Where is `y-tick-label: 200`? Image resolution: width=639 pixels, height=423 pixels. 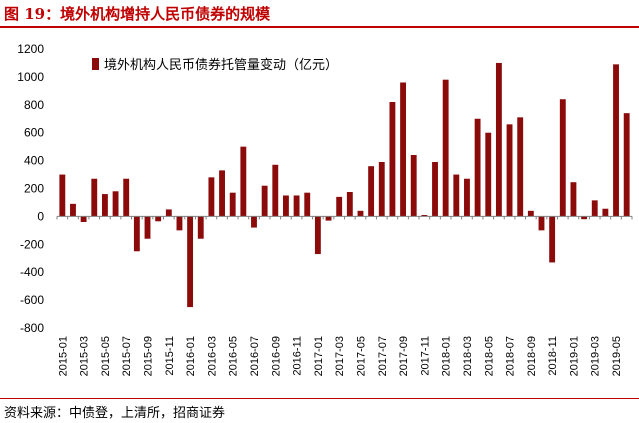
y-tick-label: 200 is located at coordinates (34, 189).